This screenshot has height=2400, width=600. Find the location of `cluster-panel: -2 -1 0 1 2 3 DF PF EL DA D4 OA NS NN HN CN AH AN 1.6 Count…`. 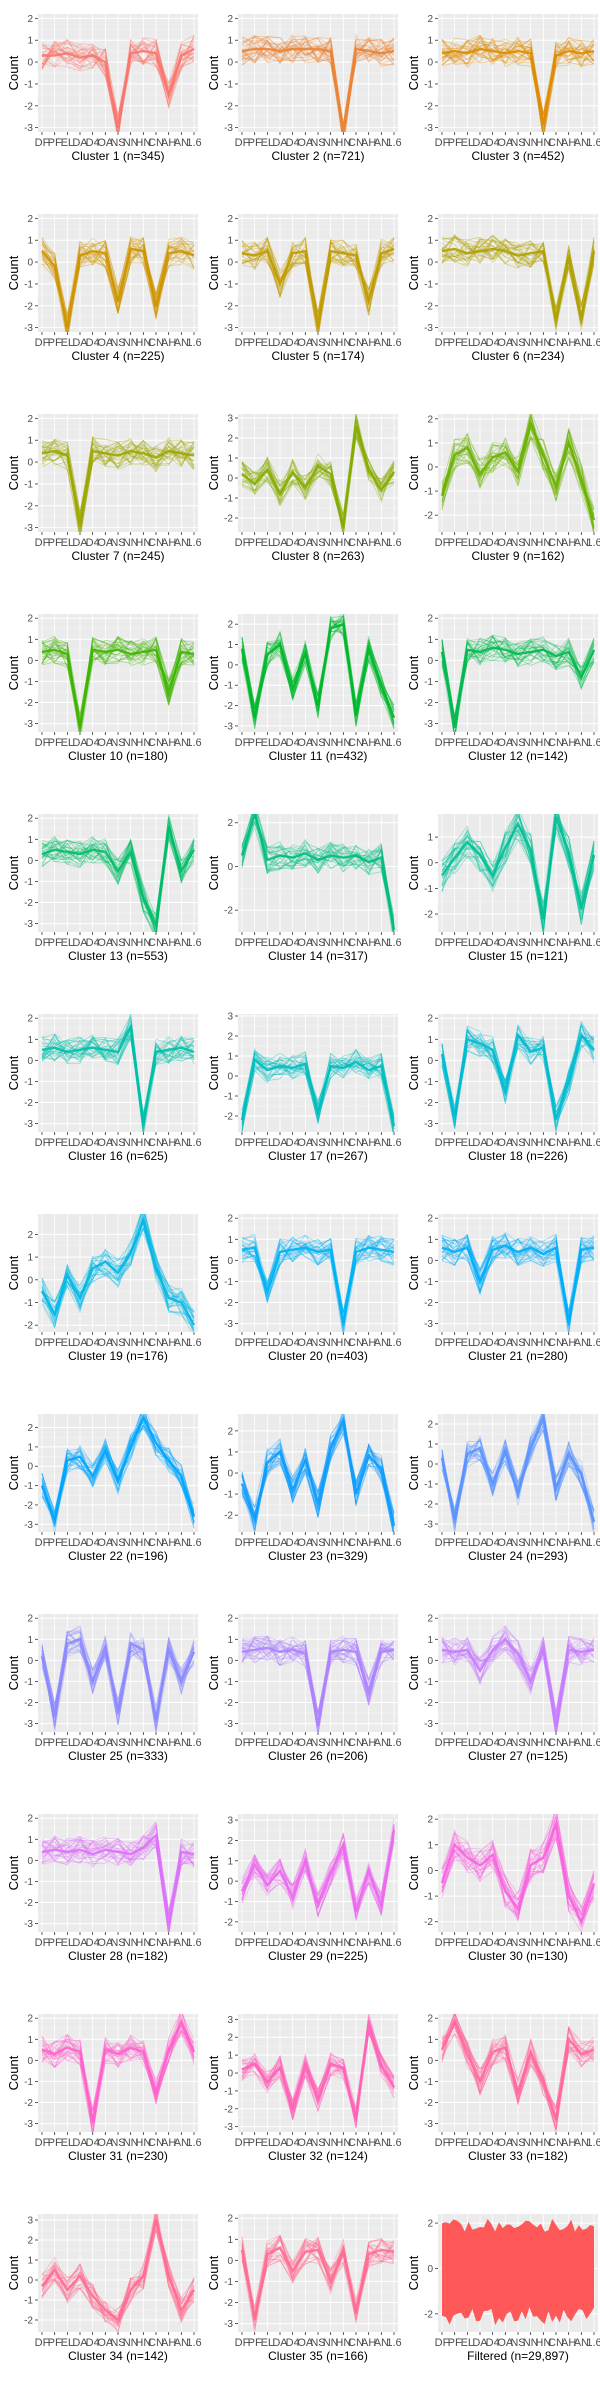

cluster-panel: -2 -1 0 1 2 3 DF PF EL DA D4 OA NS NN HN CN AH AN 1.6 Count… is located at coordinates (304, 488).